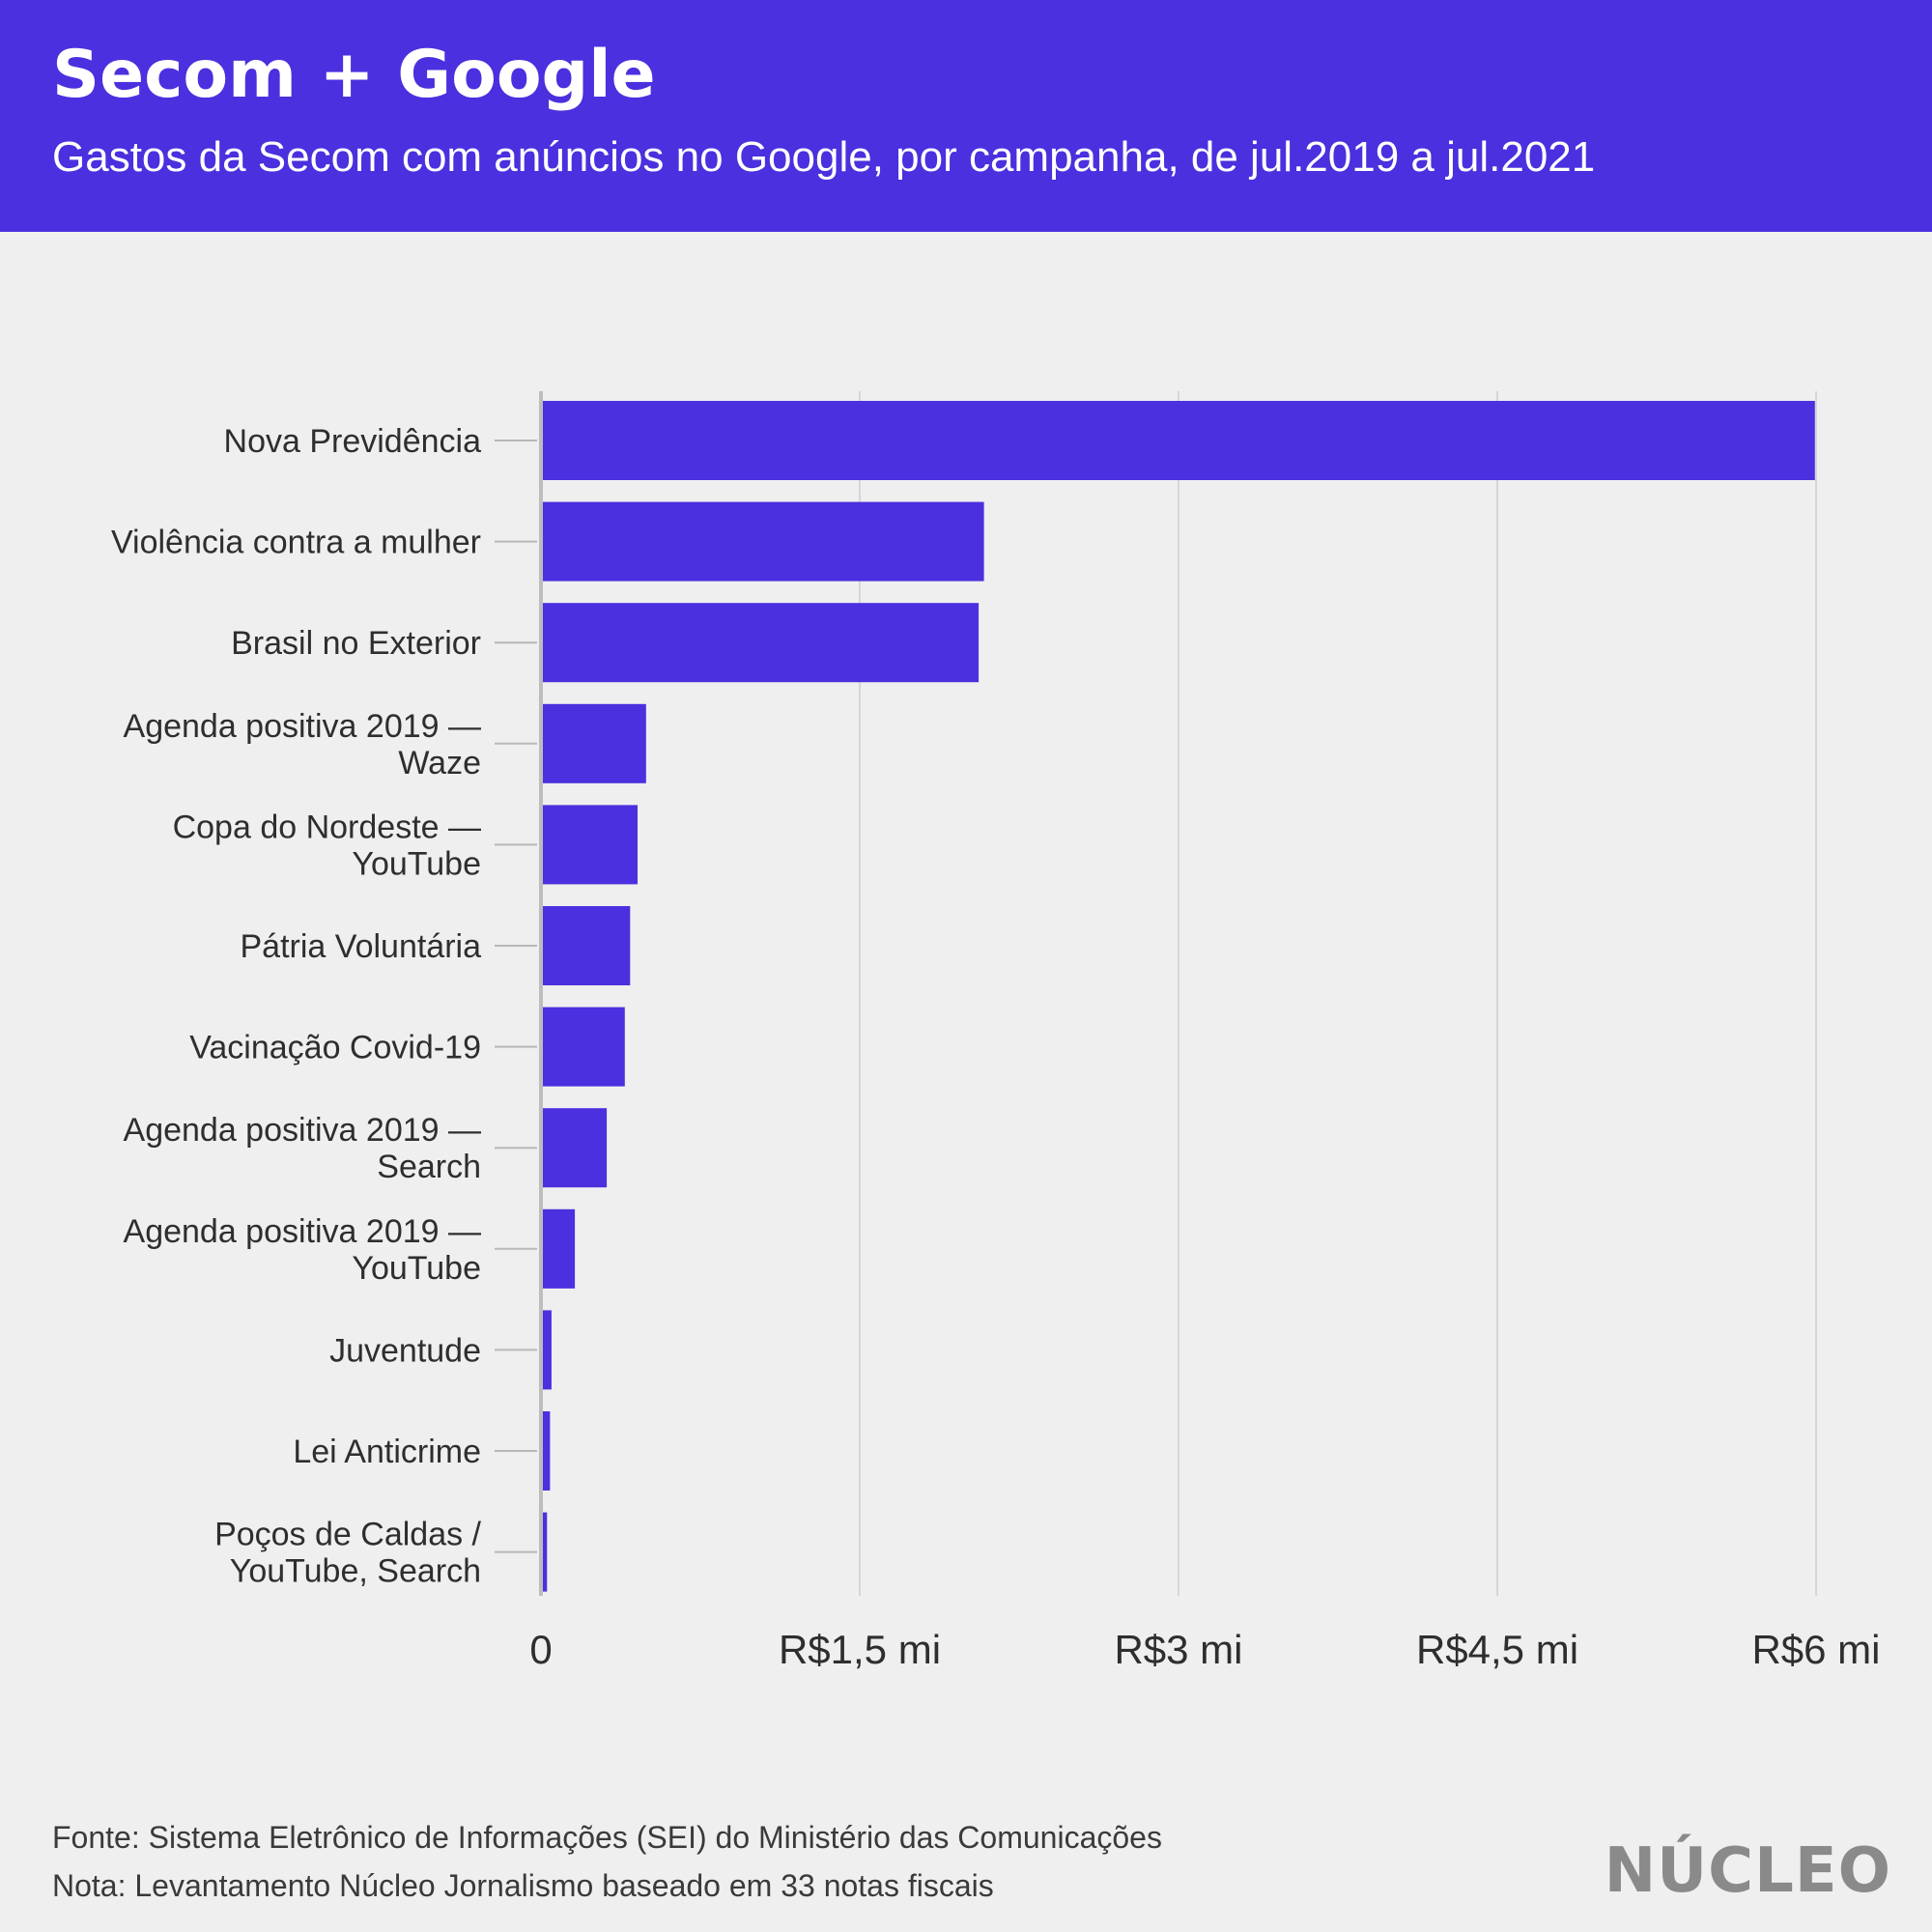 The width and height of the screenshot is (1932, 1932). Describe the element at coordinates (1815, 1649) in the screenshot. I see `x-tick-label-4: R$6 mi` at that location.